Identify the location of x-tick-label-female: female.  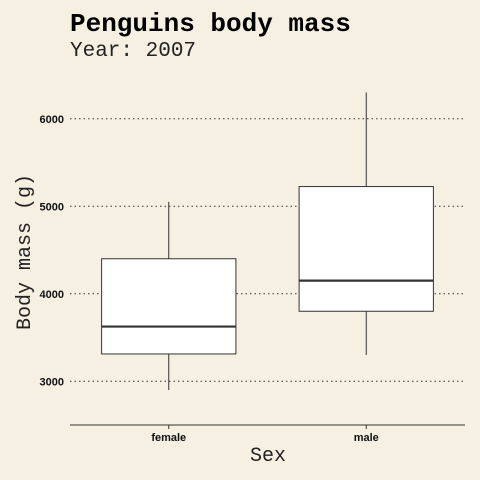
(168, 438).